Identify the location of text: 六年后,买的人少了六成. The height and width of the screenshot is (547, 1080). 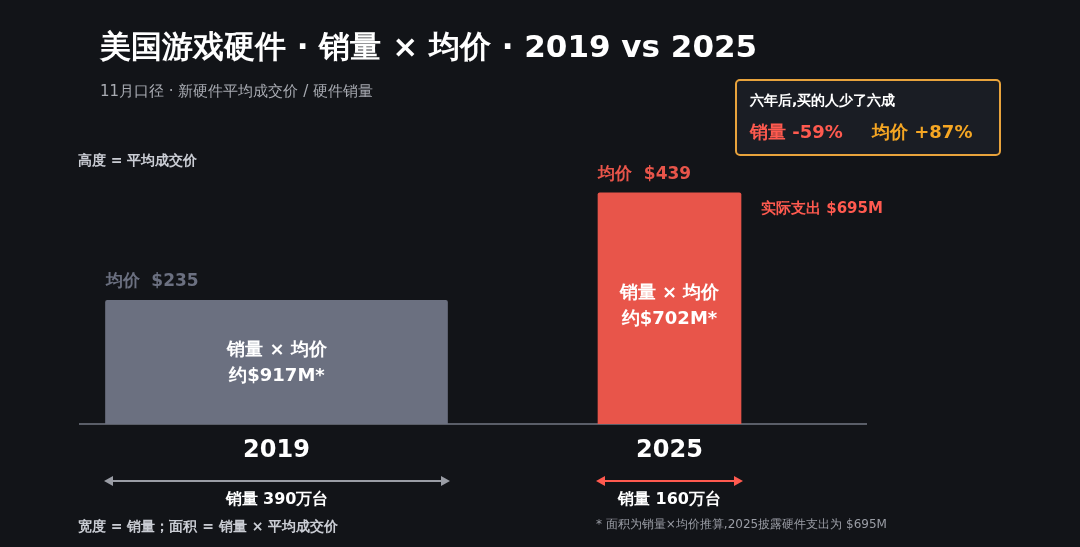
(823, 101).